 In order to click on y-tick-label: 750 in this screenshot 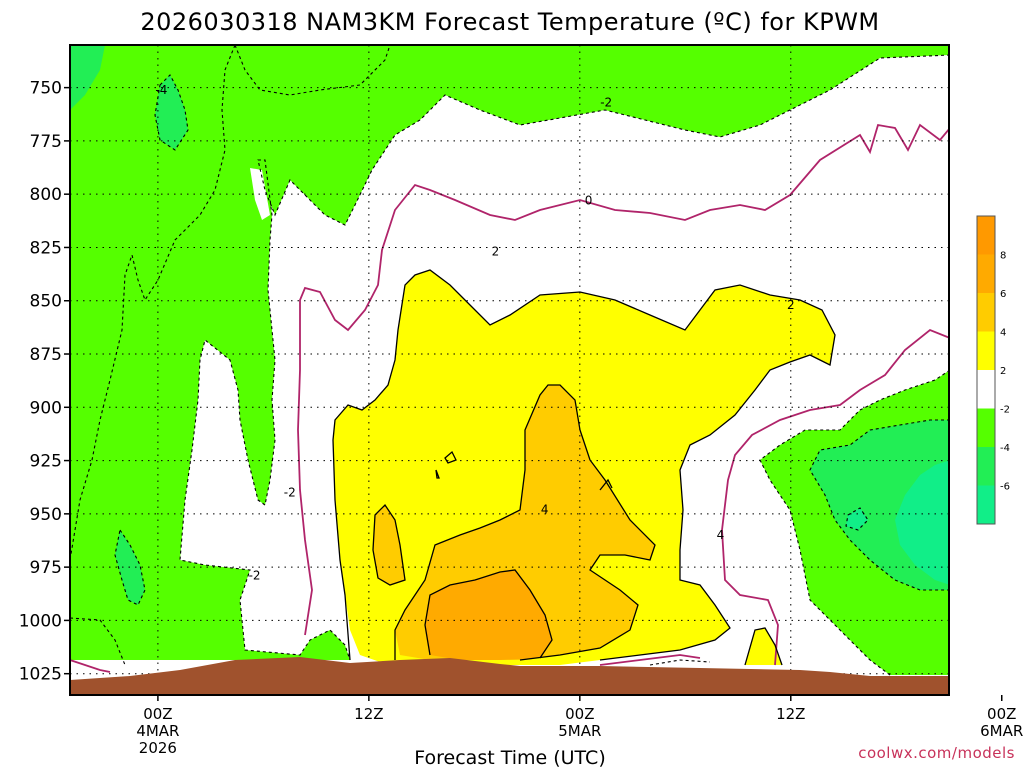, I will do `click(46, 89)`.